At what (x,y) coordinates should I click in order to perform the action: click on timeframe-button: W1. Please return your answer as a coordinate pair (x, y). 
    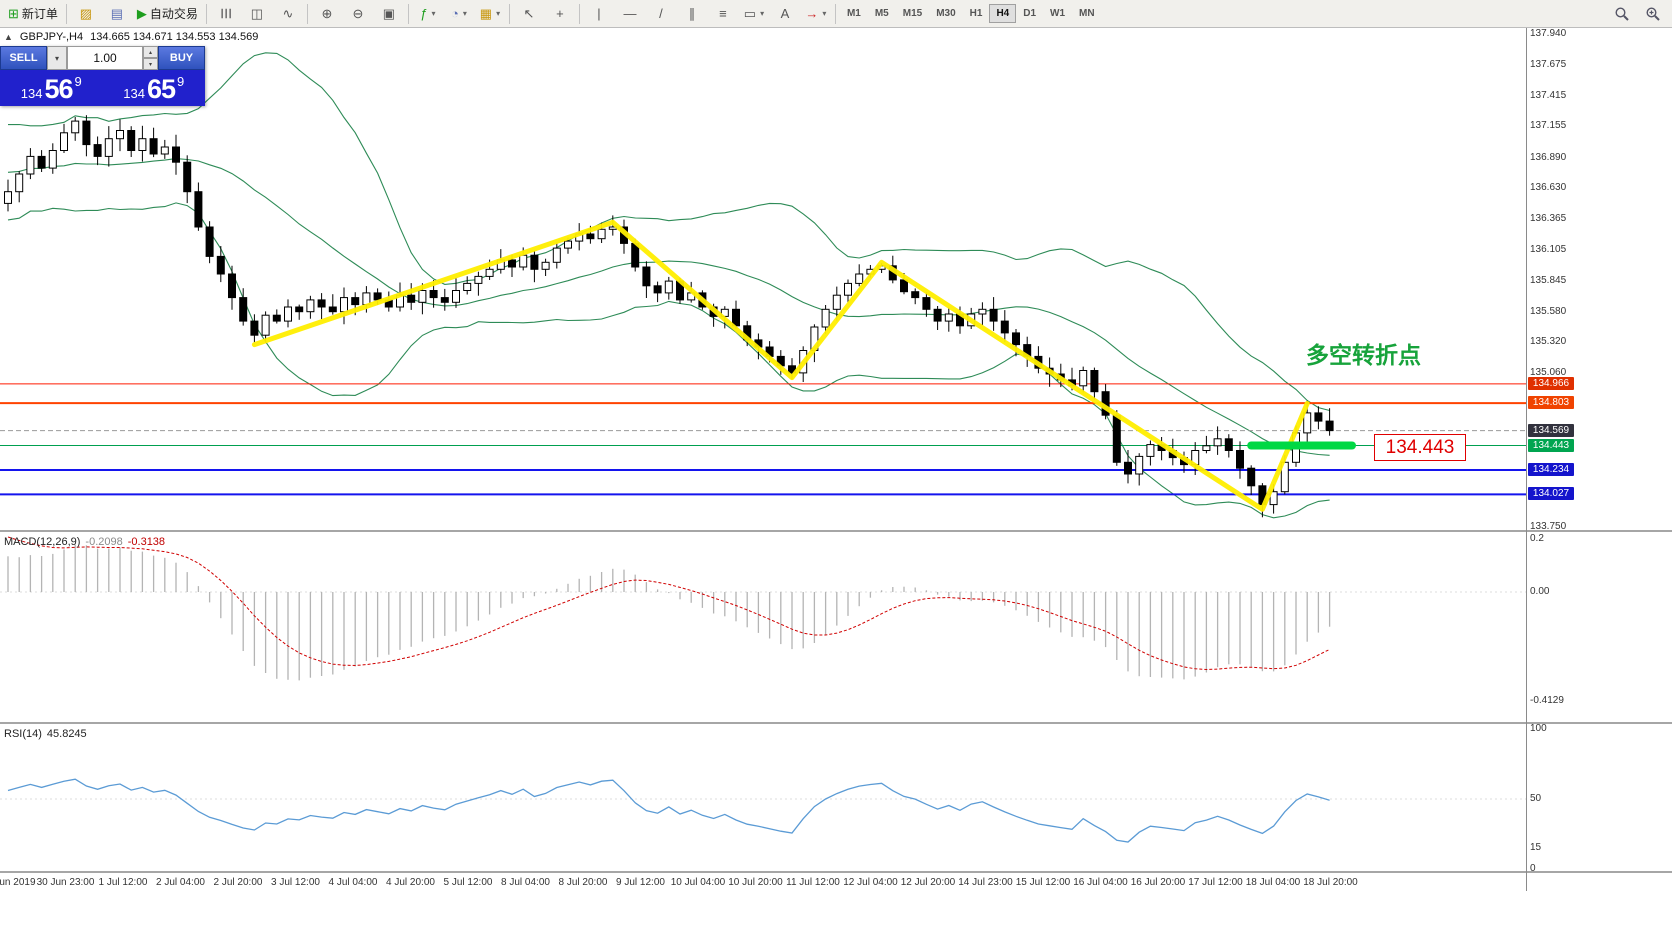
    Looking at the image, I should click on (1057, 13).